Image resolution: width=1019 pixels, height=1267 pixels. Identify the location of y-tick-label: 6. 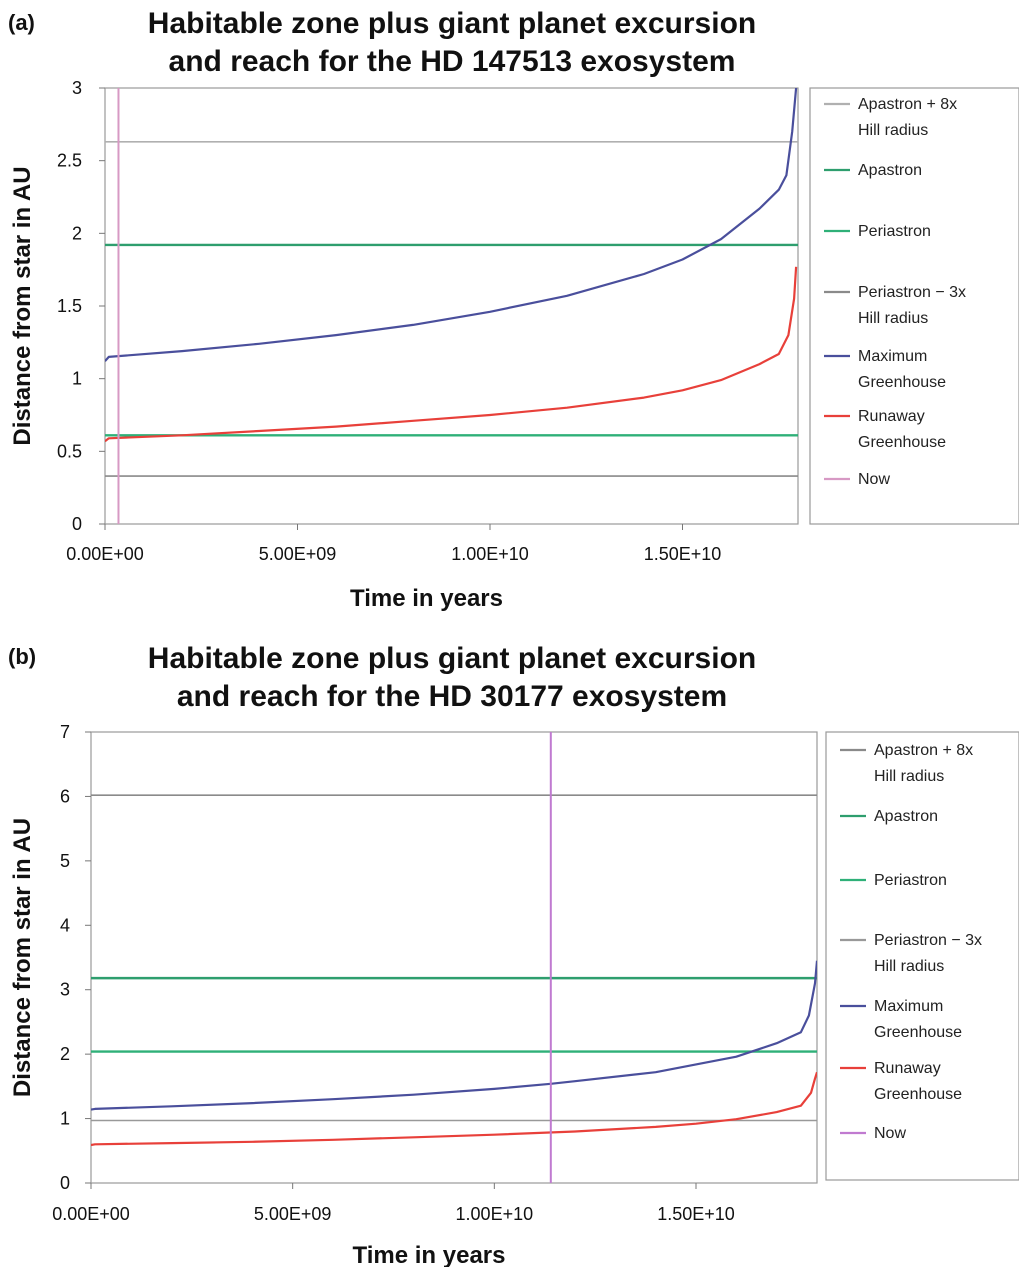
(65, 796).